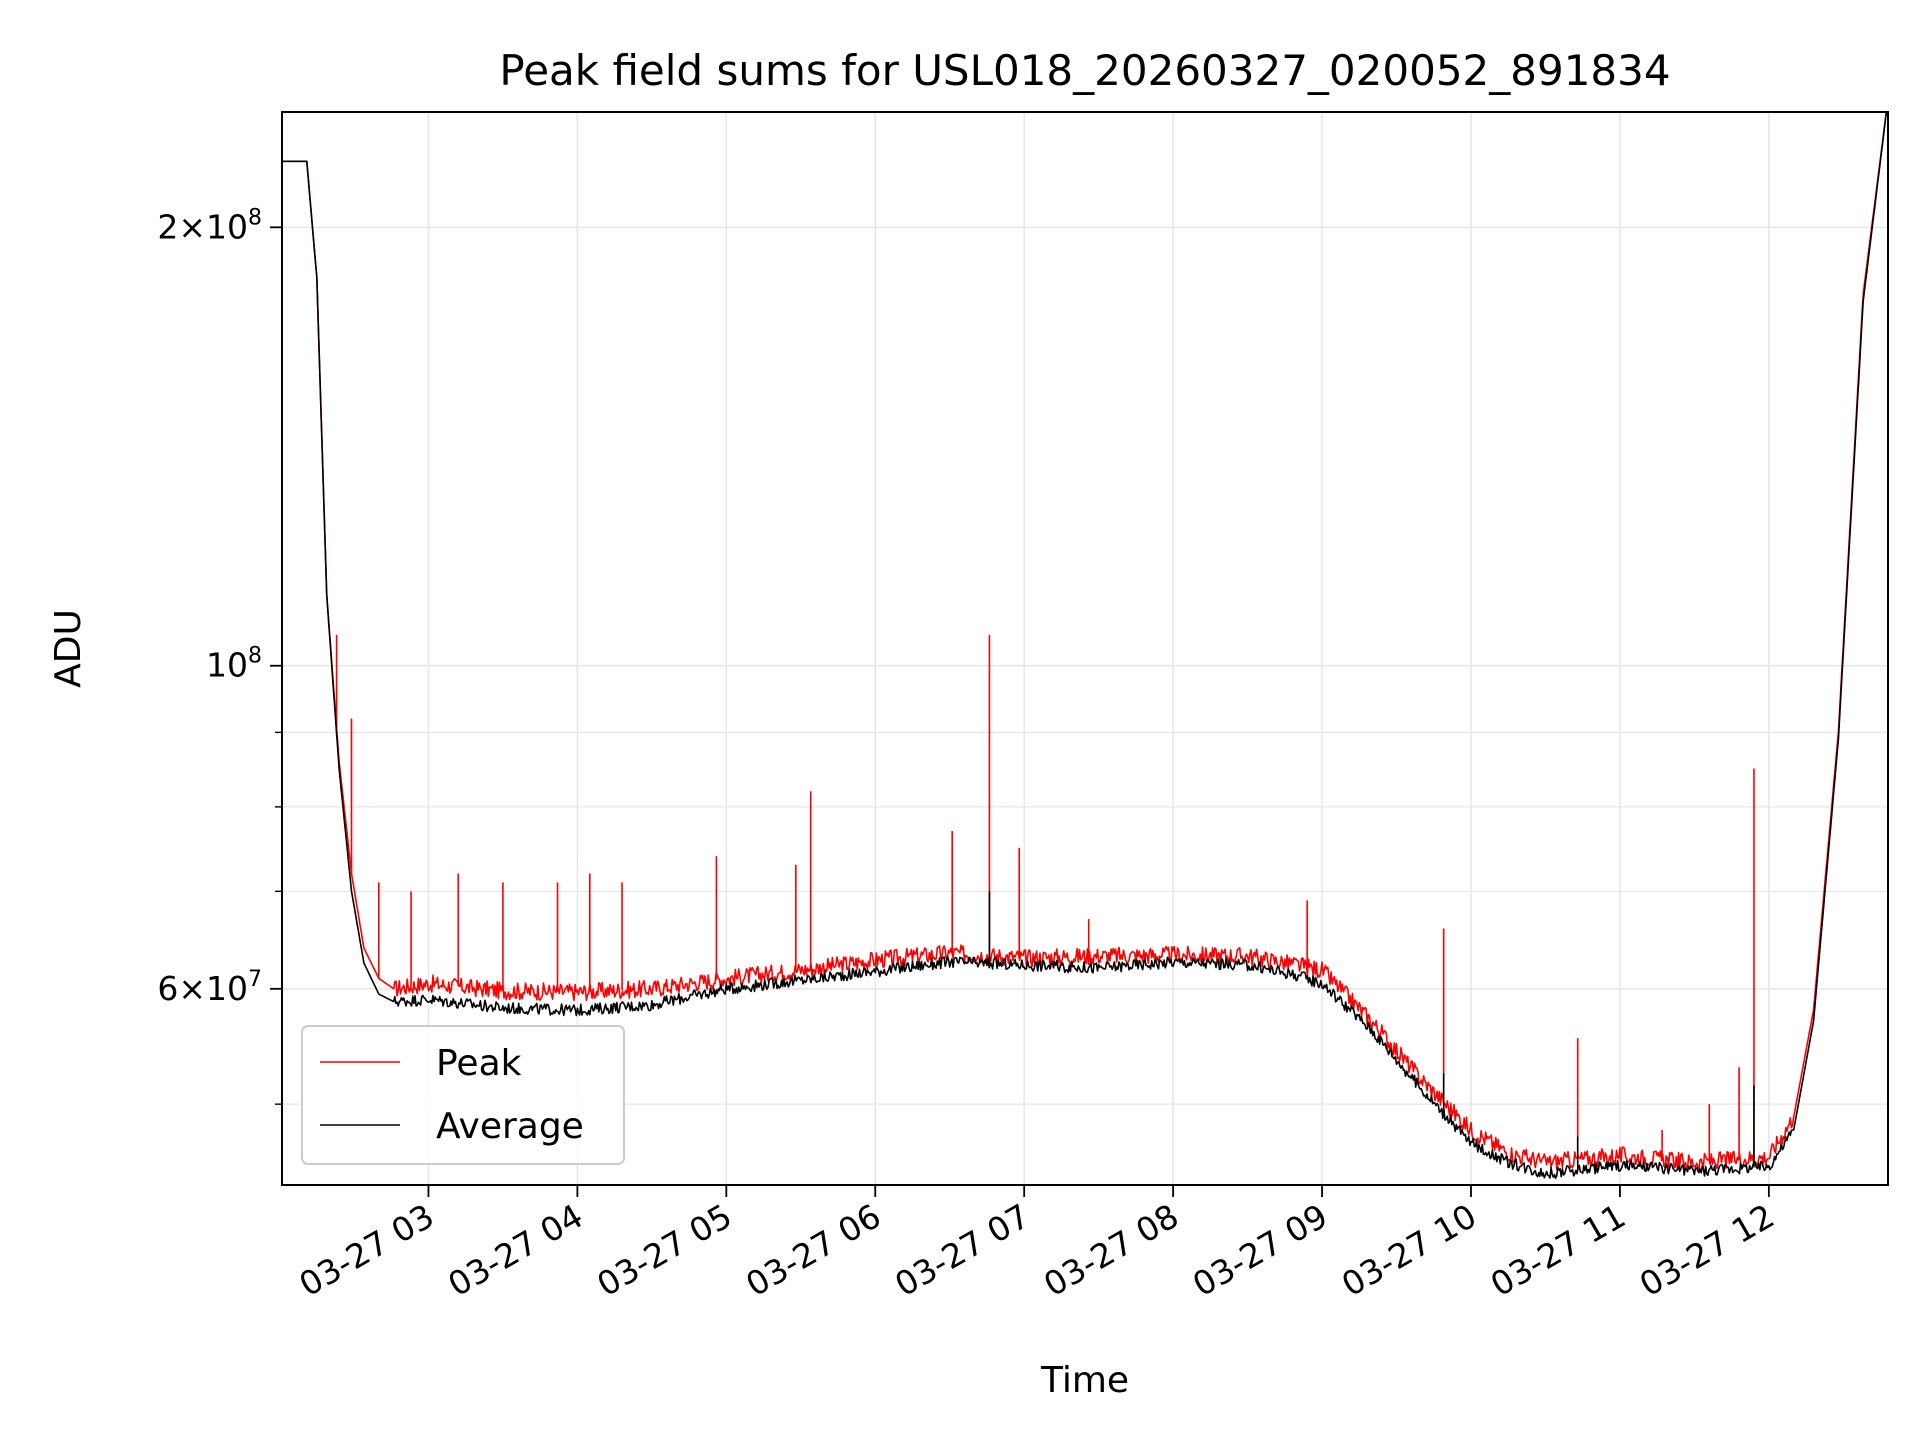 The height and width of the screenshot is (1440, 1920). I want to click on legend-label-average: Average, so click(510, 1126).